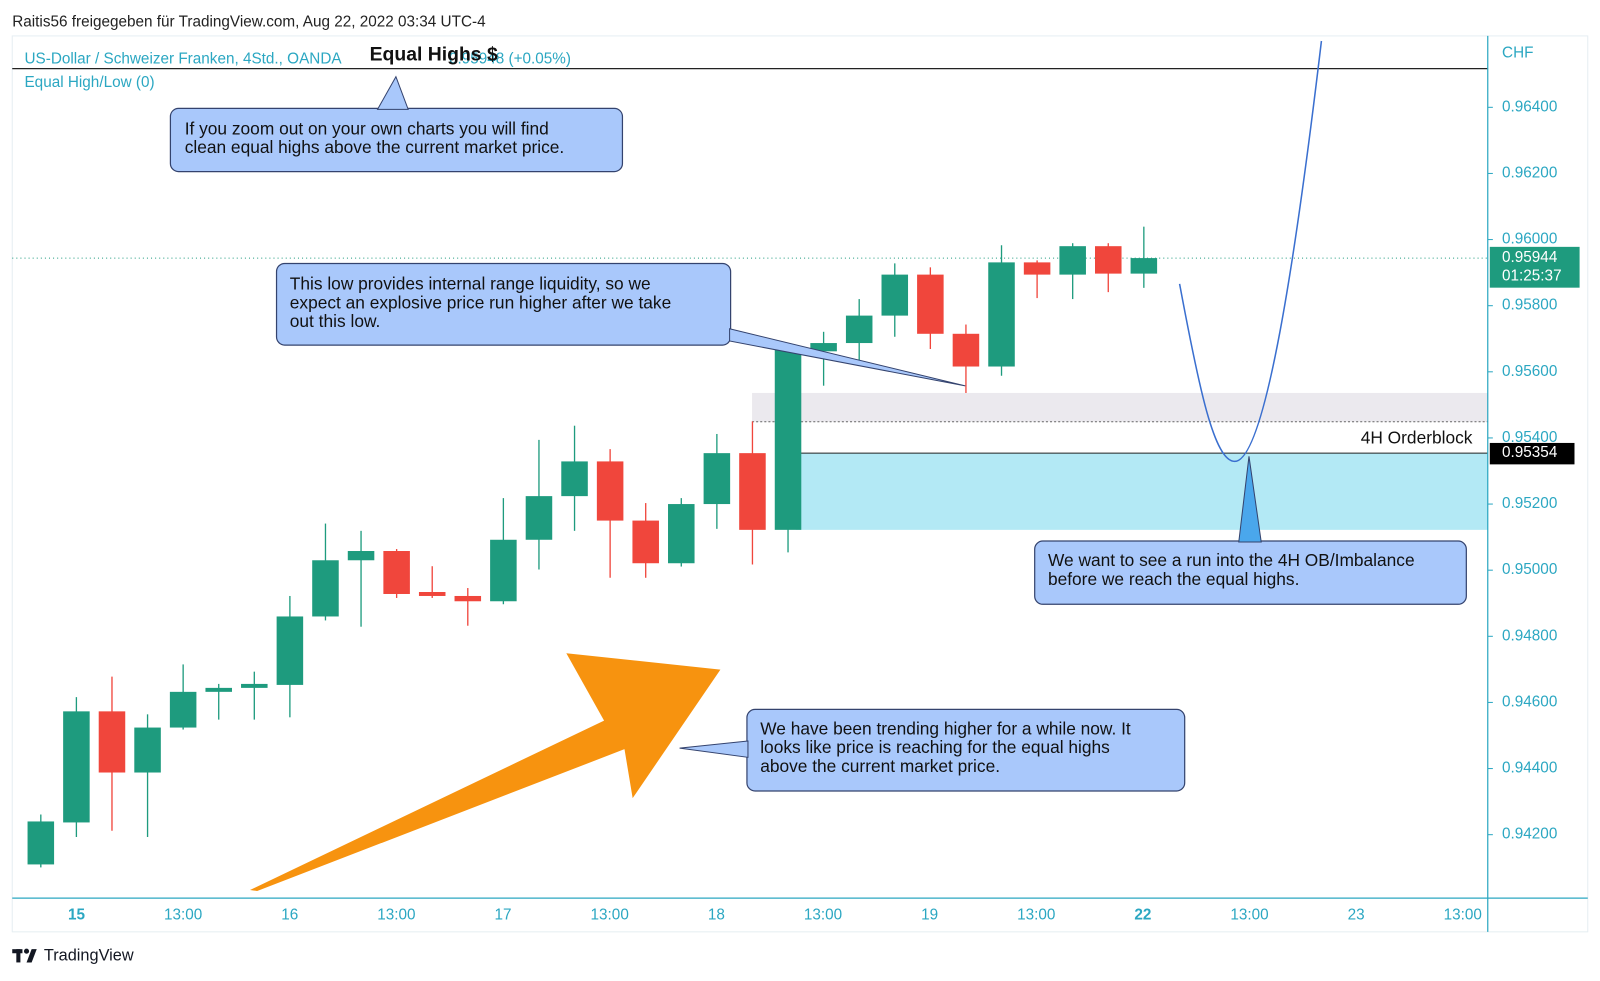 The image size is (1600, 981). Describe the element at coordinates (485, 772) in the screenshot. I see `trend-arrow` at that location.